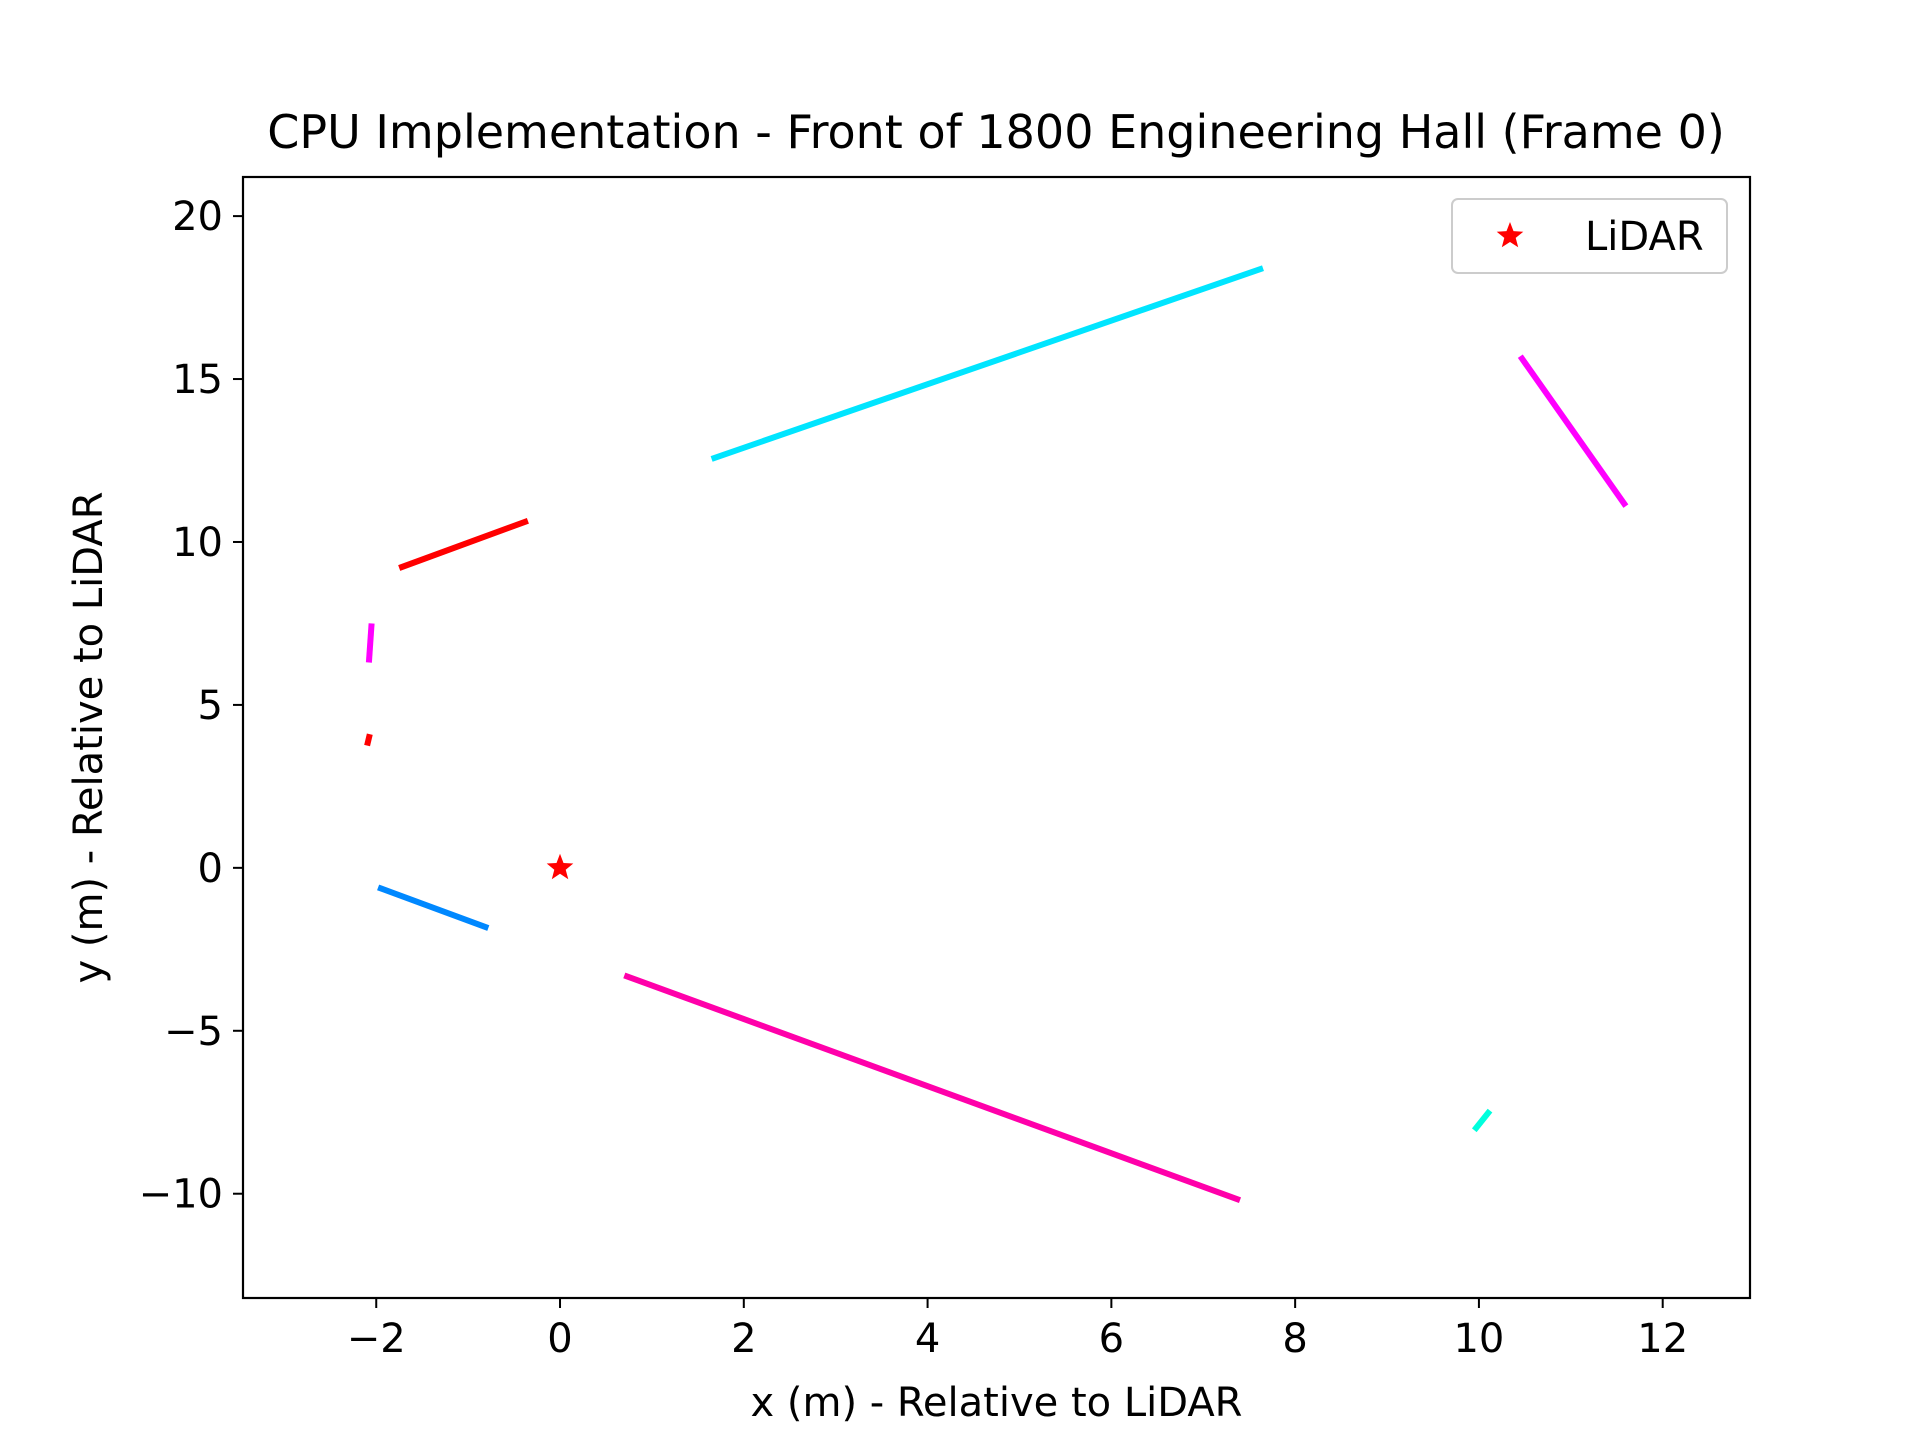 The height and width of the screenshot is (1440, 1920). I want to click on y-tick-label: 5, so click(210, 706).